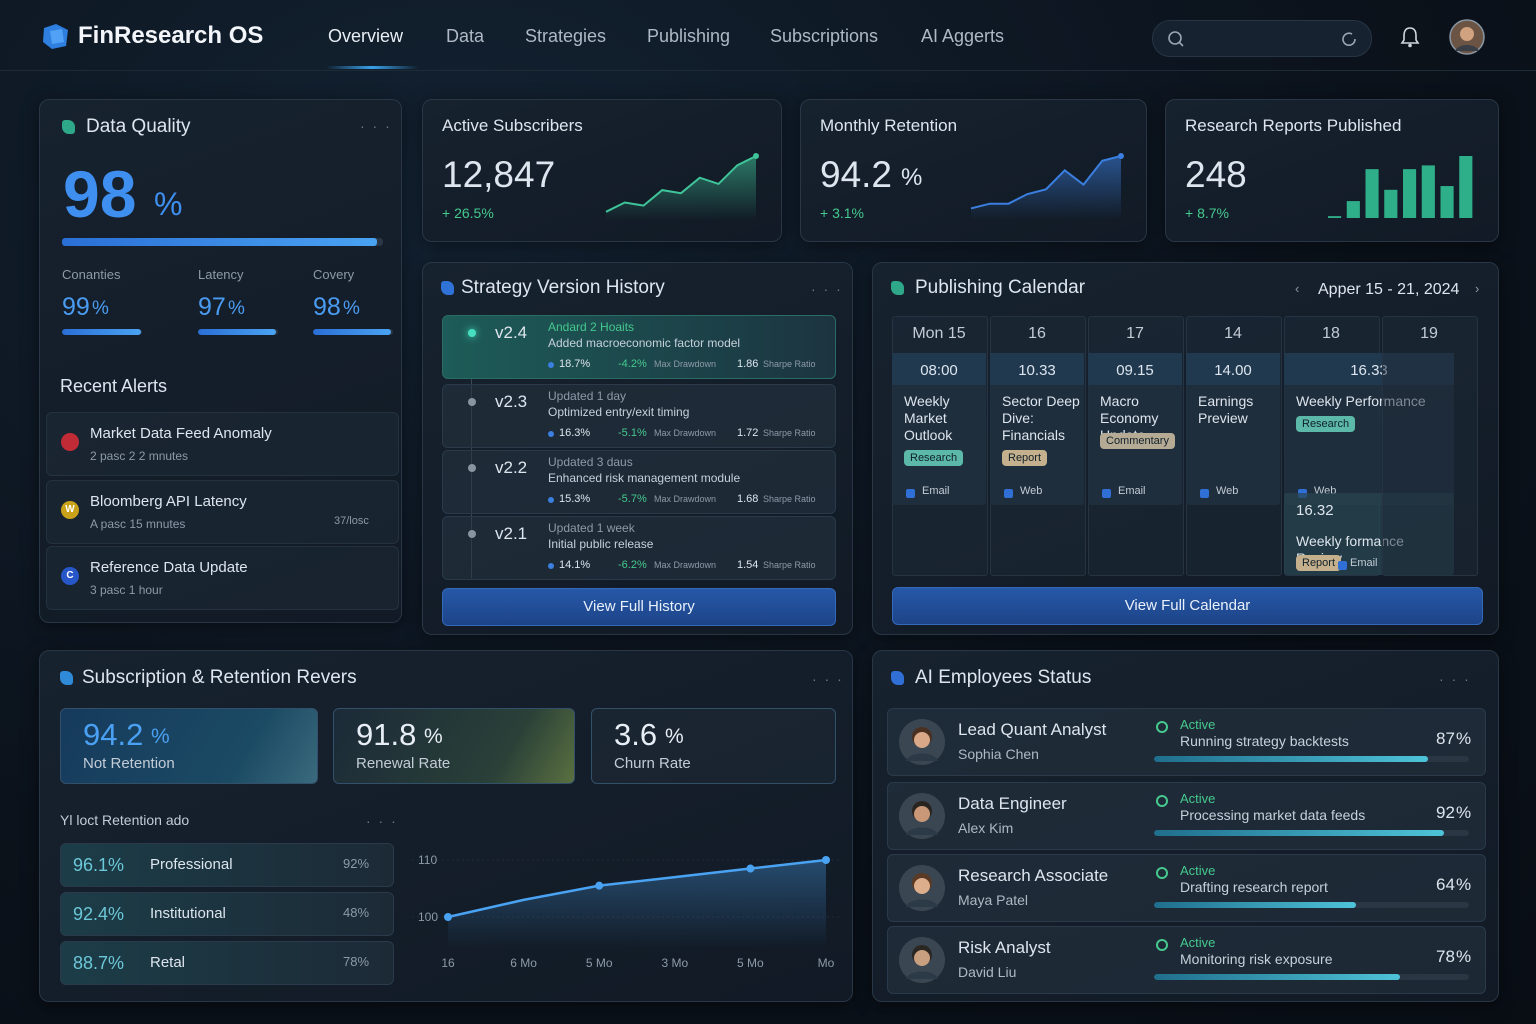 The height and width of the screenshot is (1024, 1536). What do you see at coordinates (1046, 182) in the screenshot?
I see `spark-line` at bounding box center [1046, 182].